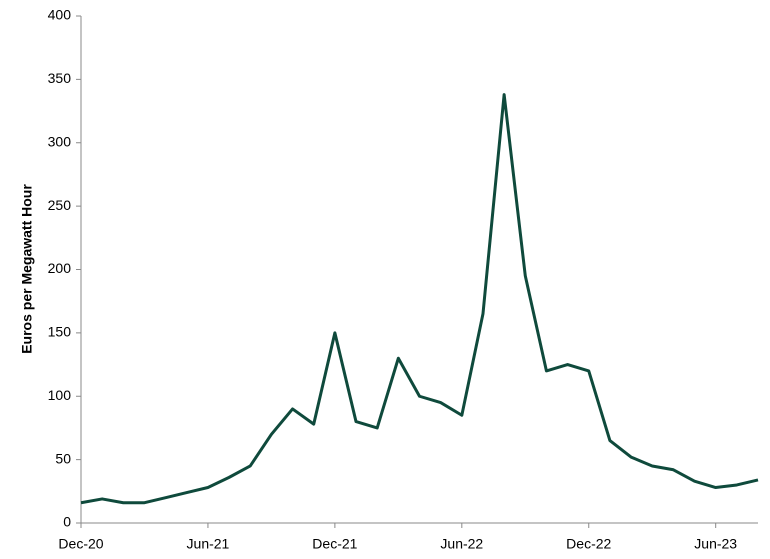 This screenshot has height=559, width=770. What do you see at coordinates (60, 332) in the screenshot?
I see `y-tick-label: 150` at bounding box center [60, 332].